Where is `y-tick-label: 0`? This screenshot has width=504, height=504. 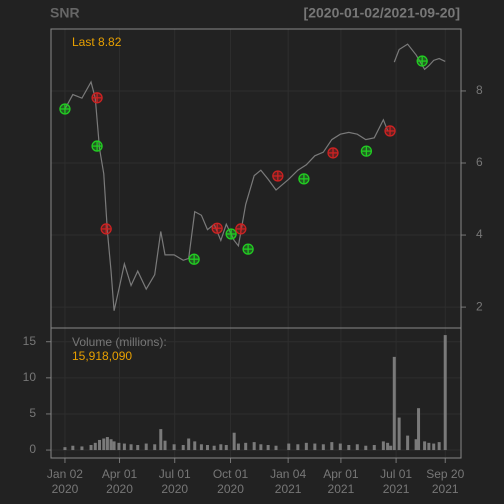
y-tick-label: 0 is located at coordinates (32, 449).